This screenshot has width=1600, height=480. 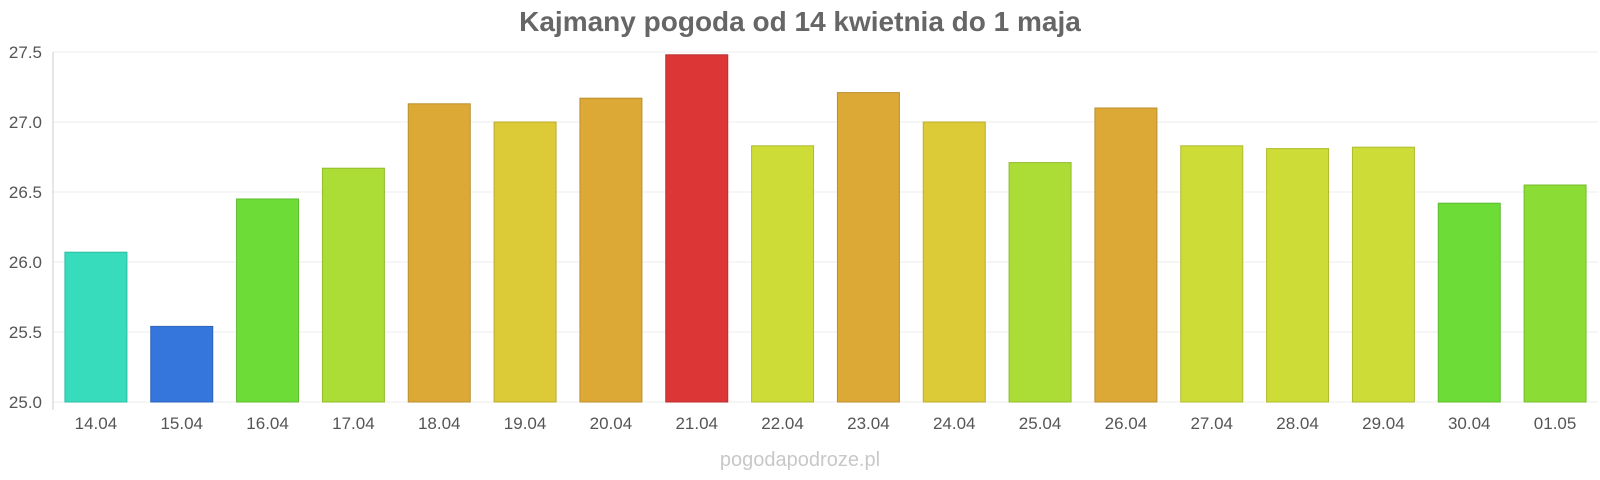 What do you see at coordinates (800, 21) in the screenshot?
I see `chart-title: Kajmany pogoda od 14 kwietnia do 1 maja` at bounding box center [800, 21].